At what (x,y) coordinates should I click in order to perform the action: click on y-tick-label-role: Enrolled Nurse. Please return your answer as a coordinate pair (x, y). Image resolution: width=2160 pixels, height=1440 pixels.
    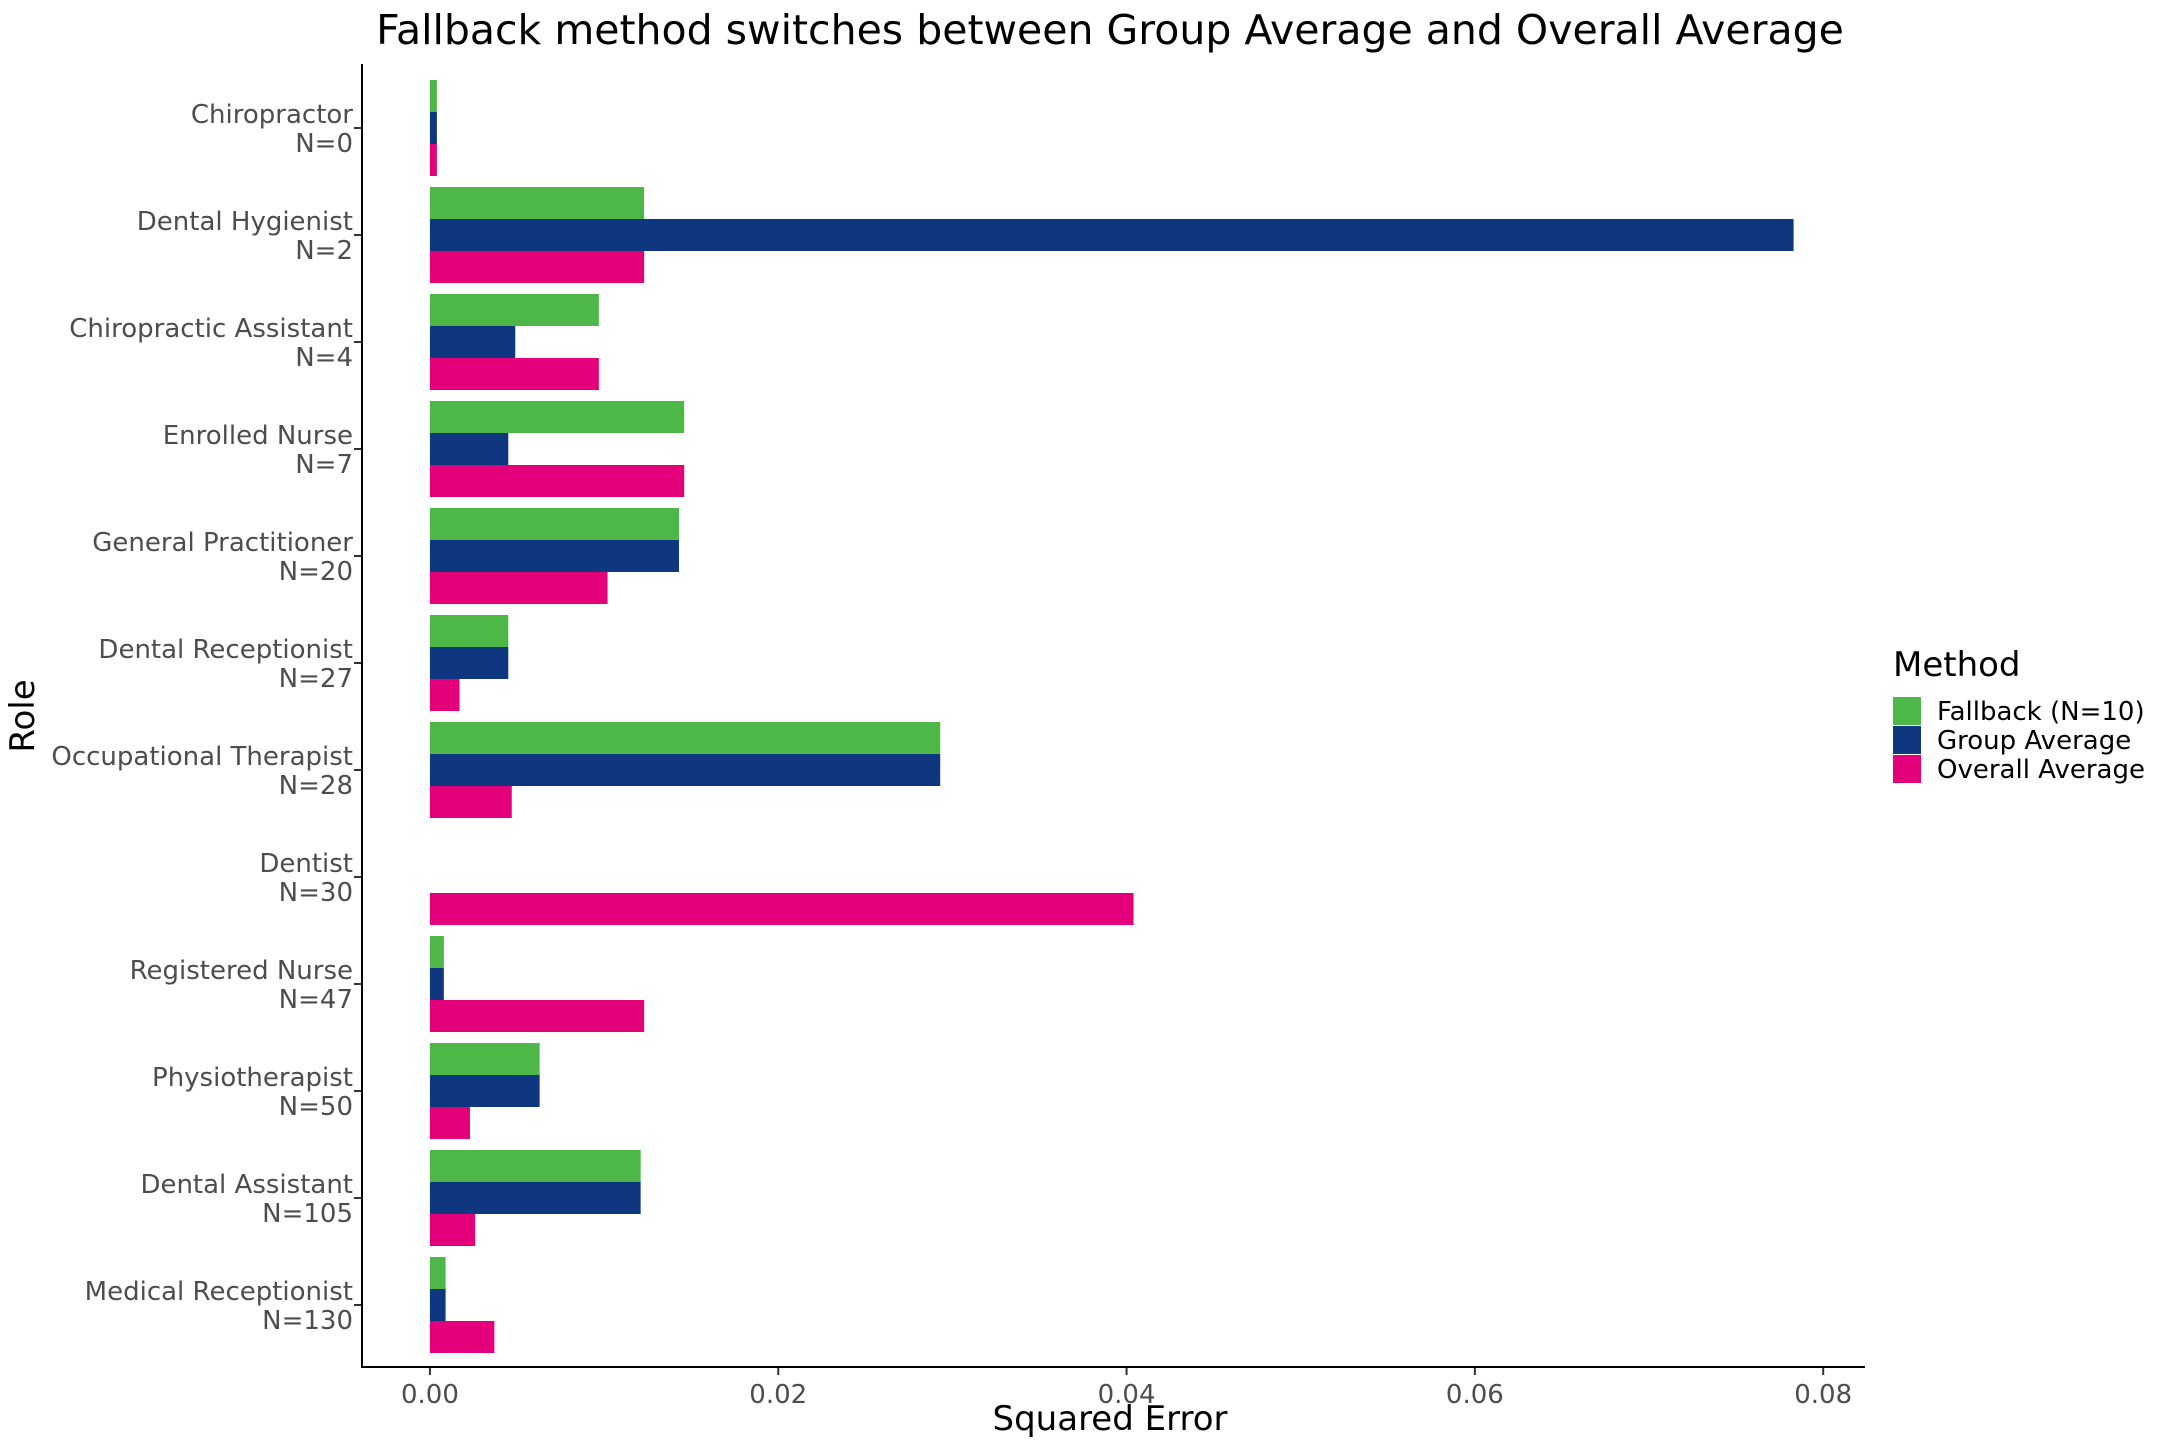
    Looking at the image, I should click on (258, 436).